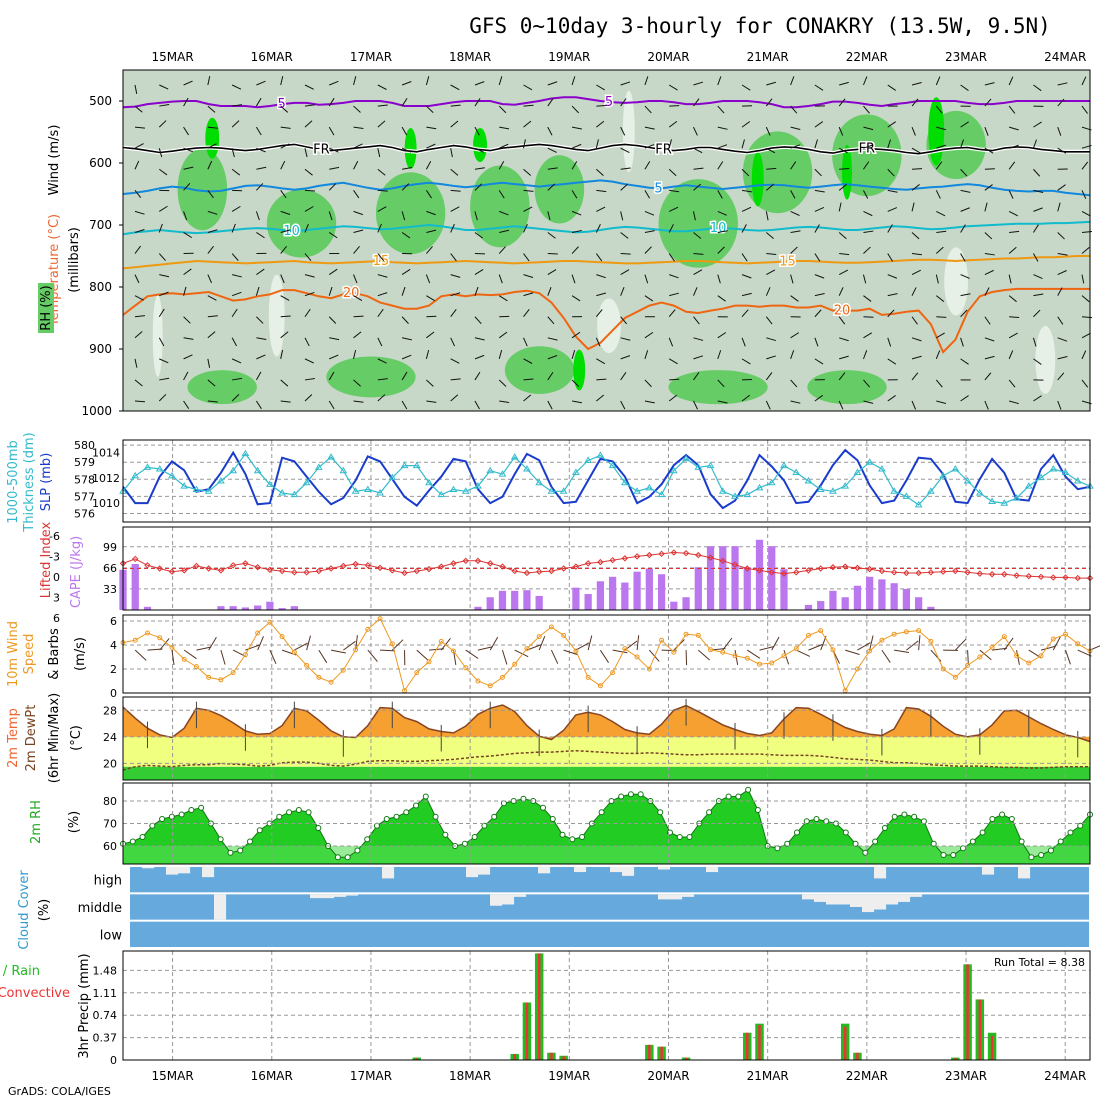  What do you see at coordinates (110, 846) in the screenshot?
I see `rh2m-tick: 60` at bounding box center [110, 846].